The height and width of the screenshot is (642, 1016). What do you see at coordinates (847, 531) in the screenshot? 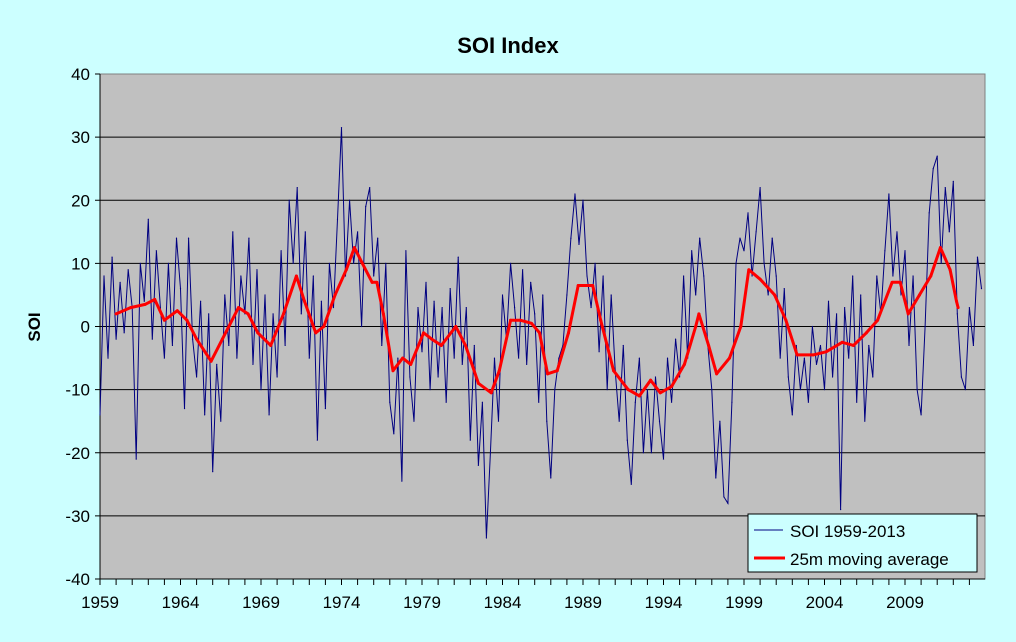
I see `legend-label-soi: SOI 1959-2013` at bounding box center [847, 531].